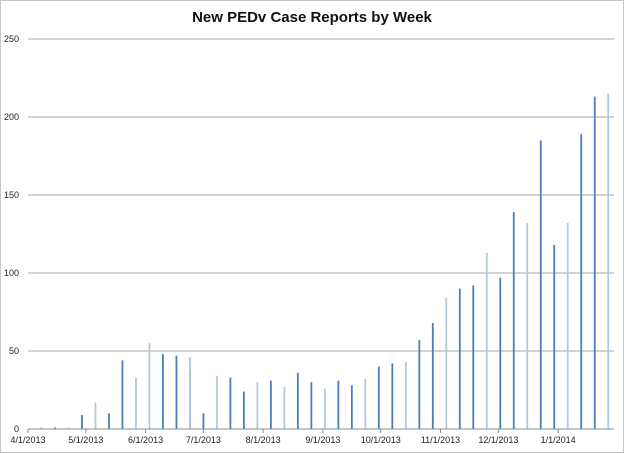  Describe the element at coordinates (381, 440) in the screenshot. I see `x-tick-label: 10/1/2013` at that location.